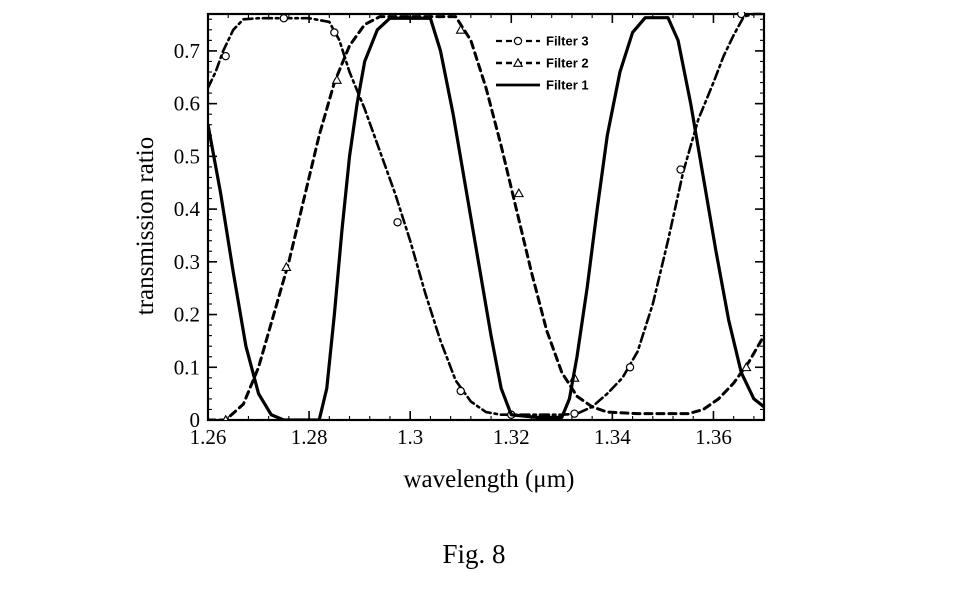 Image resolution: width=975 pixels, height=597 pixels. What do you see at coordinates (187, 315) in the screenshot?
I see `y-tick-label: 0.2` at bounding box center [187, 315].